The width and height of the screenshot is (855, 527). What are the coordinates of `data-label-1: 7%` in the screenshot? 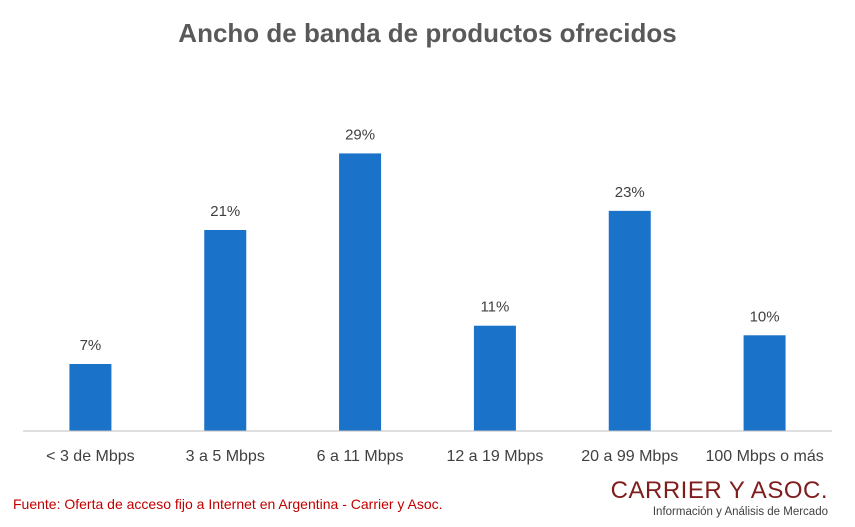 It's located at (91, 345).